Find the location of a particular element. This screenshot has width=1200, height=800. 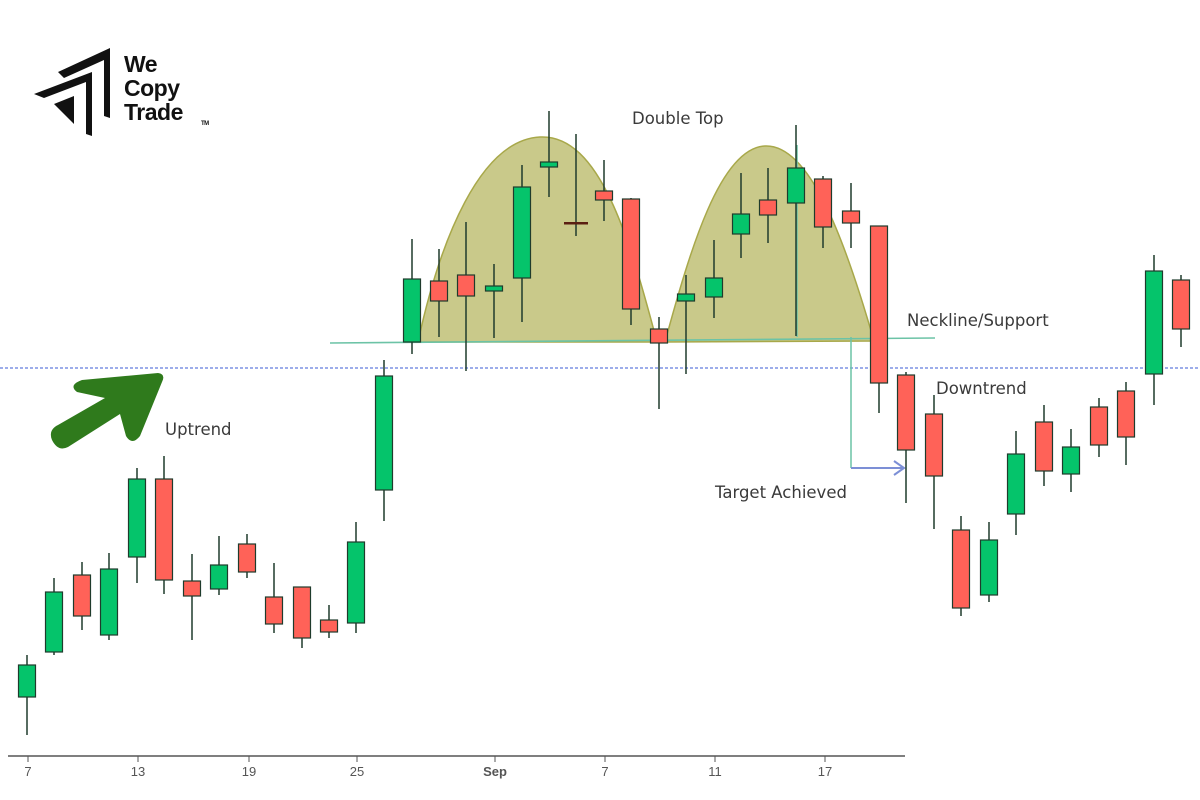

first-top-hump is located at coordinates (537, 239).